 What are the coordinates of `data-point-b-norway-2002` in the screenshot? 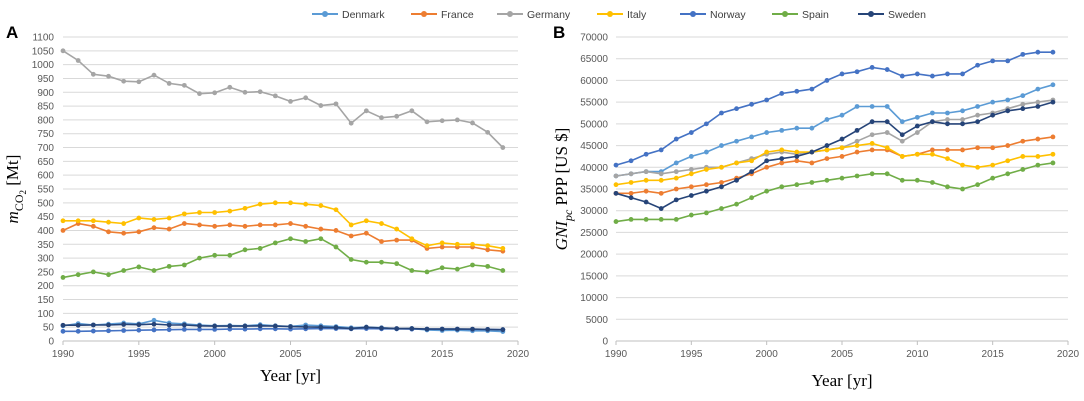 It's located at (797, 91).